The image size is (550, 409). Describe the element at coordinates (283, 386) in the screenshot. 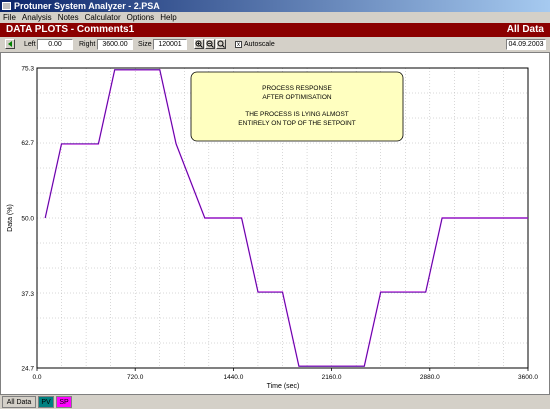

I see `x-axis-label: Time (sec)` at that location.